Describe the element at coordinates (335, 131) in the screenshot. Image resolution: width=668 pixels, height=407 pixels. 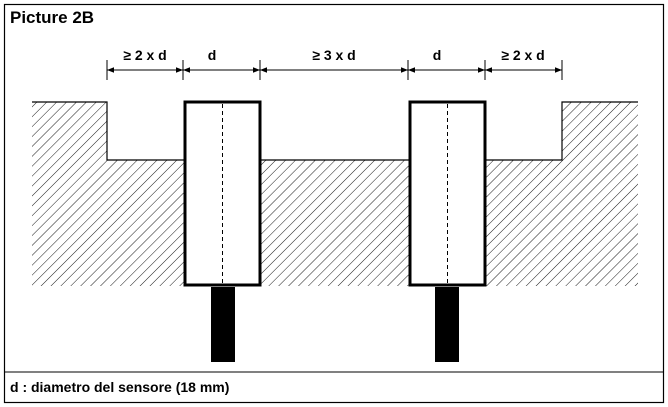
I see `surface-outline` at that location.